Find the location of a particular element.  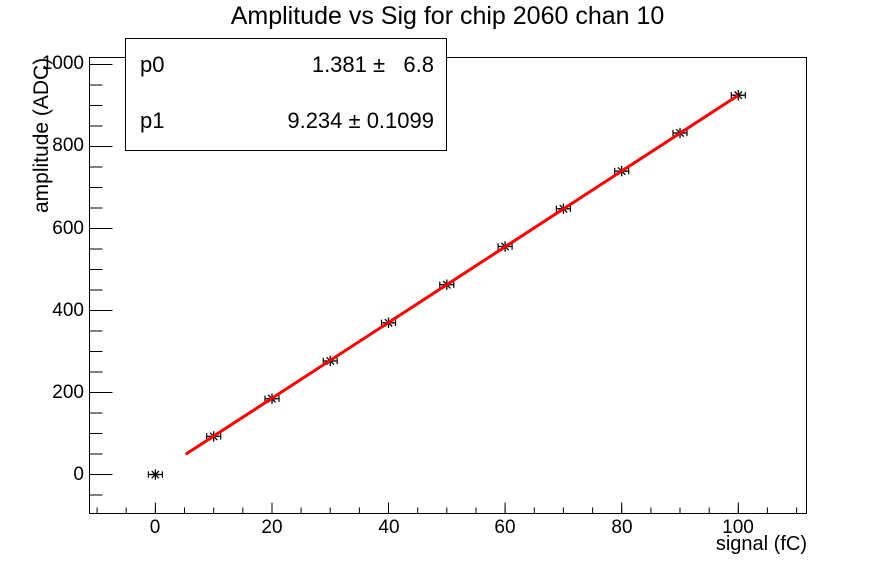

y-tick-label: 800 is located at coordinates (68, 145).